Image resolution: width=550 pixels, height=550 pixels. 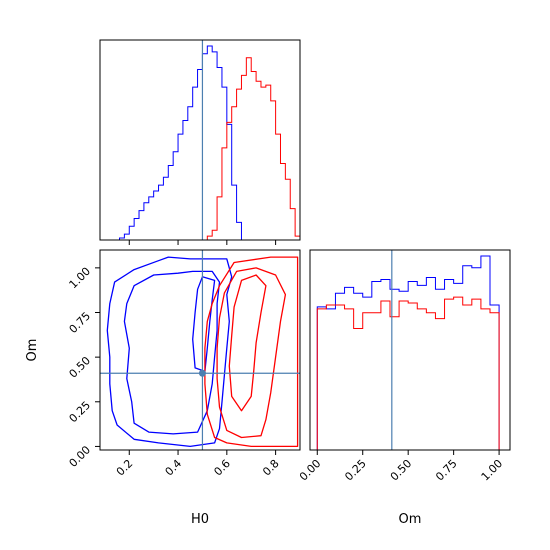 What do you see at coordinates (32, 350) in the screenshot?
I see `y-axis-label-om: Om` at bounding box center [32, 350].